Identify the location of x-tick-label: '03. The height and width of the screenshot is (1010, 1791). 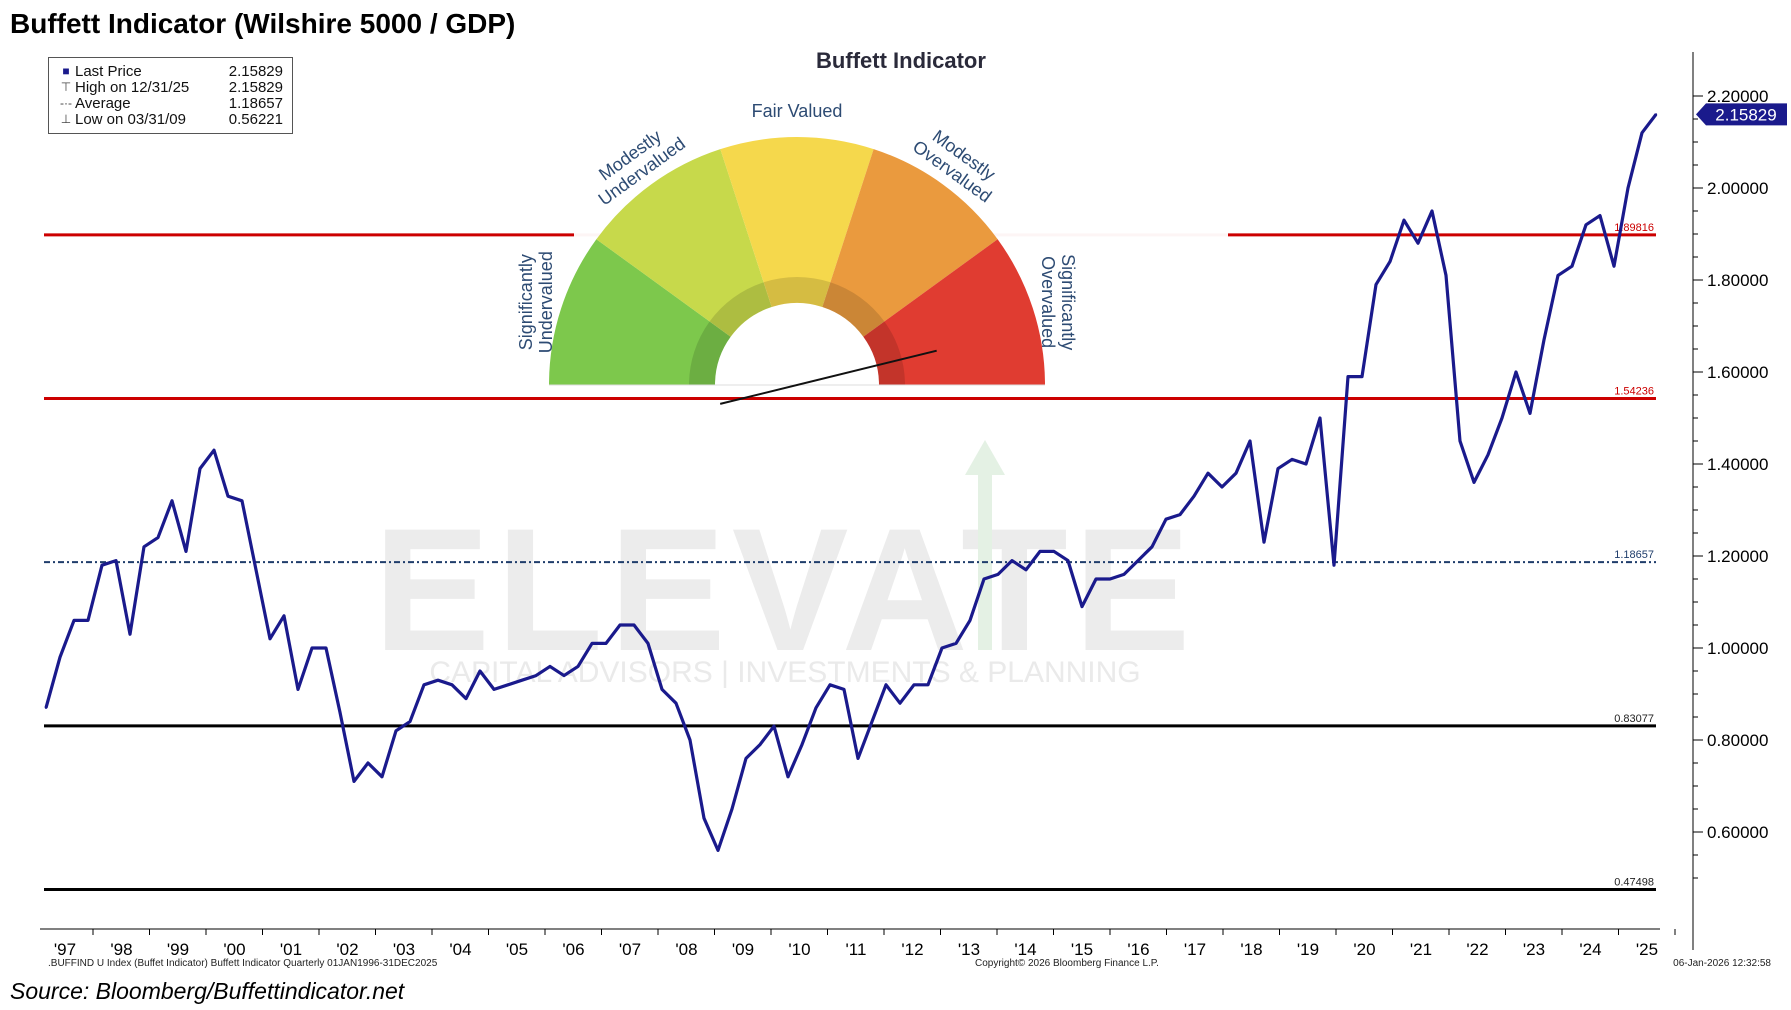
(404, 949).